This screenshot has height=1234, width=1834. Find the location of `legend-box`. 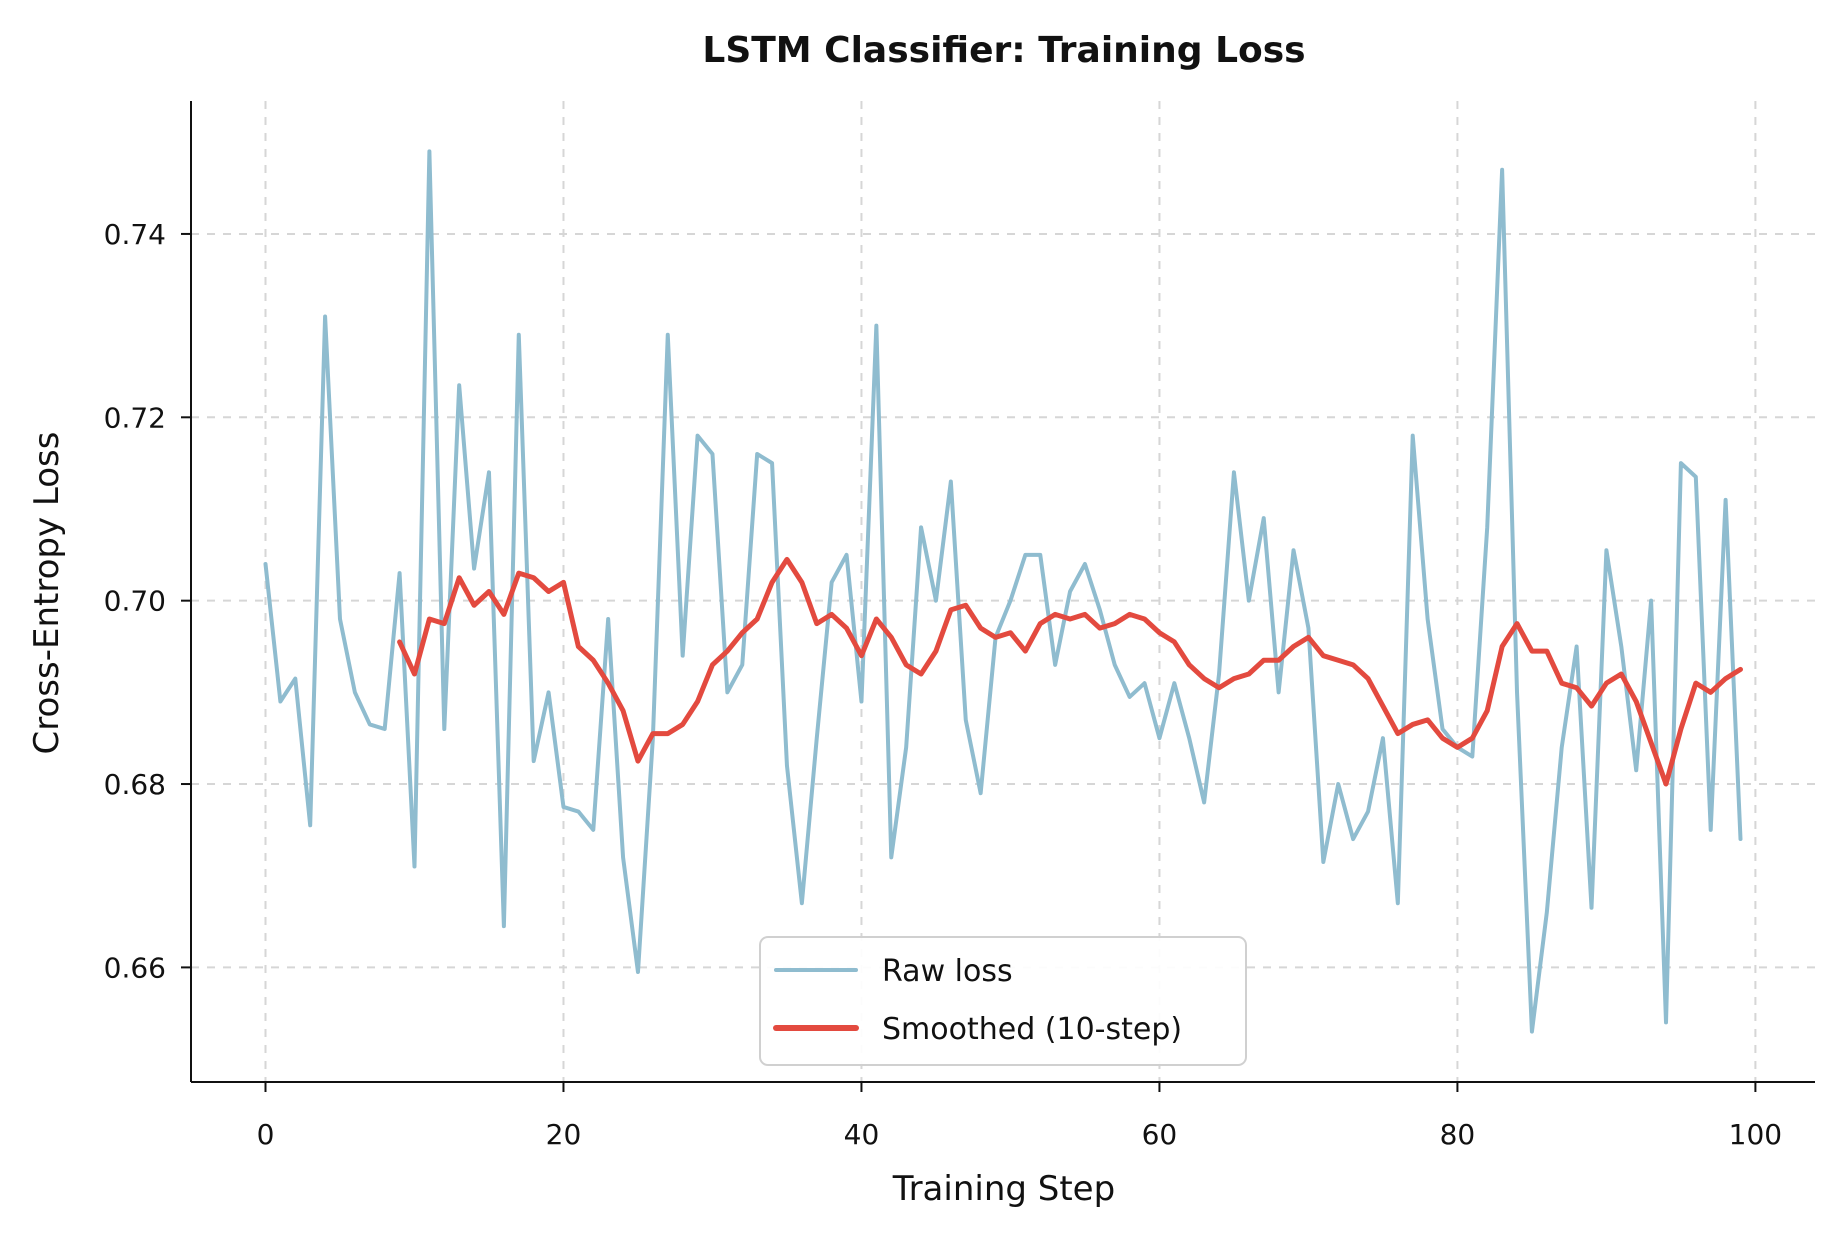

legend-box is located at coordinates (1003, 1001).